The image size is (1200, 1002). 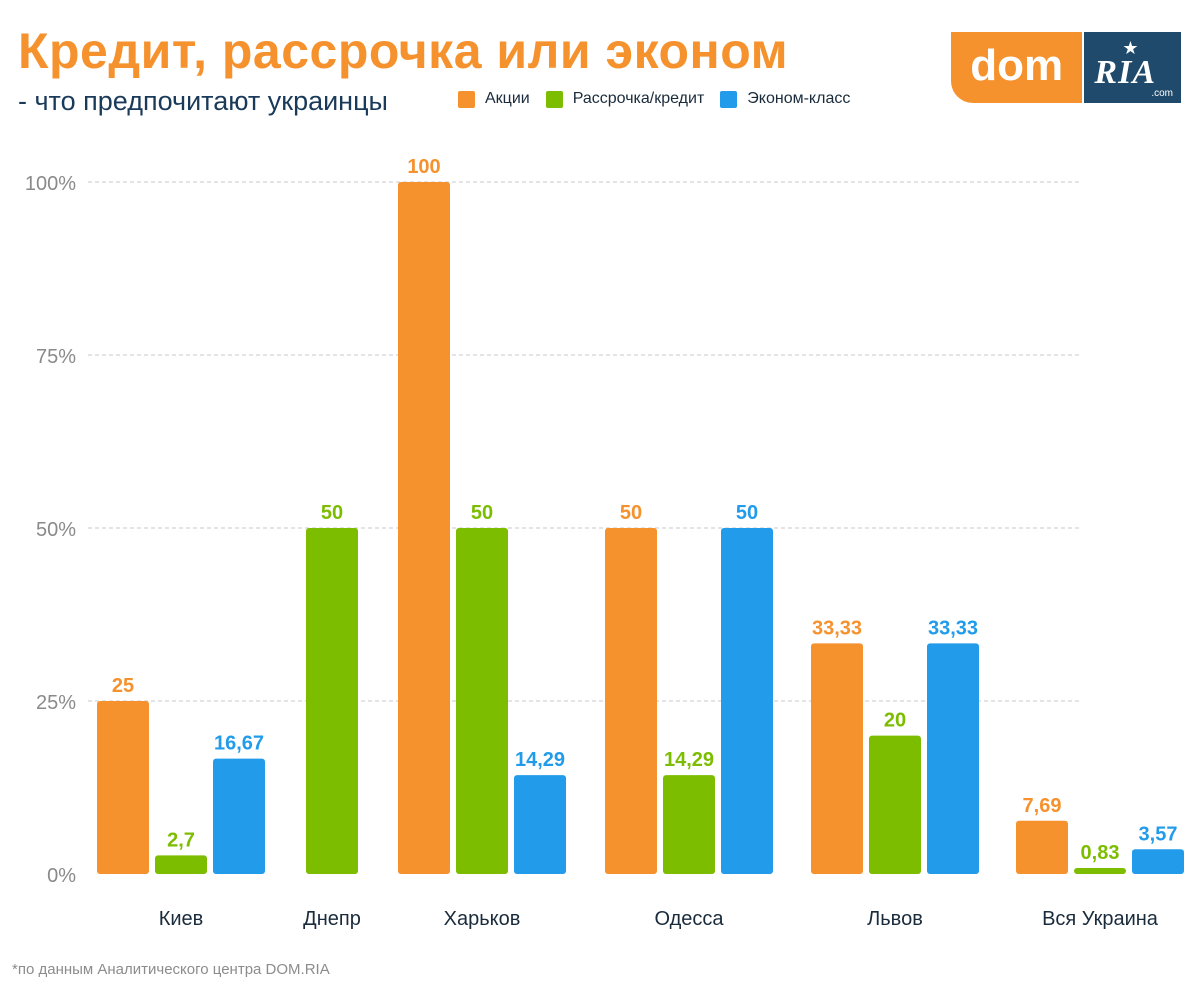 I want to click on x-category-label: Киев, so click(x=181, y=919).